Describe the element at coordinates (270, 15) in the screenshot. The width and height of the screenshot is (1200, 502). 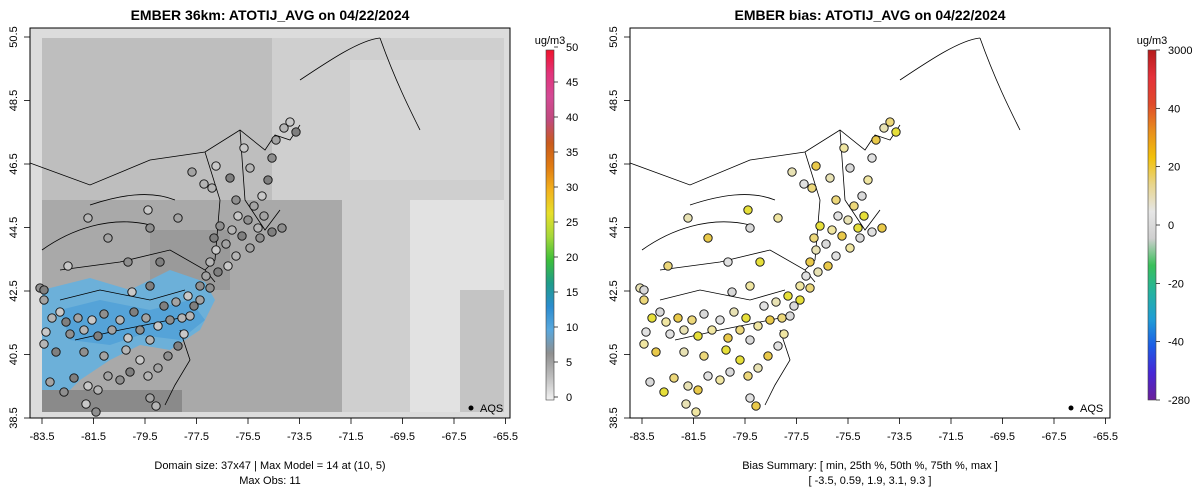
I see `panel-title: EMBER 36km: ATOTIJ_AVG on 04/22/2024` at that location.